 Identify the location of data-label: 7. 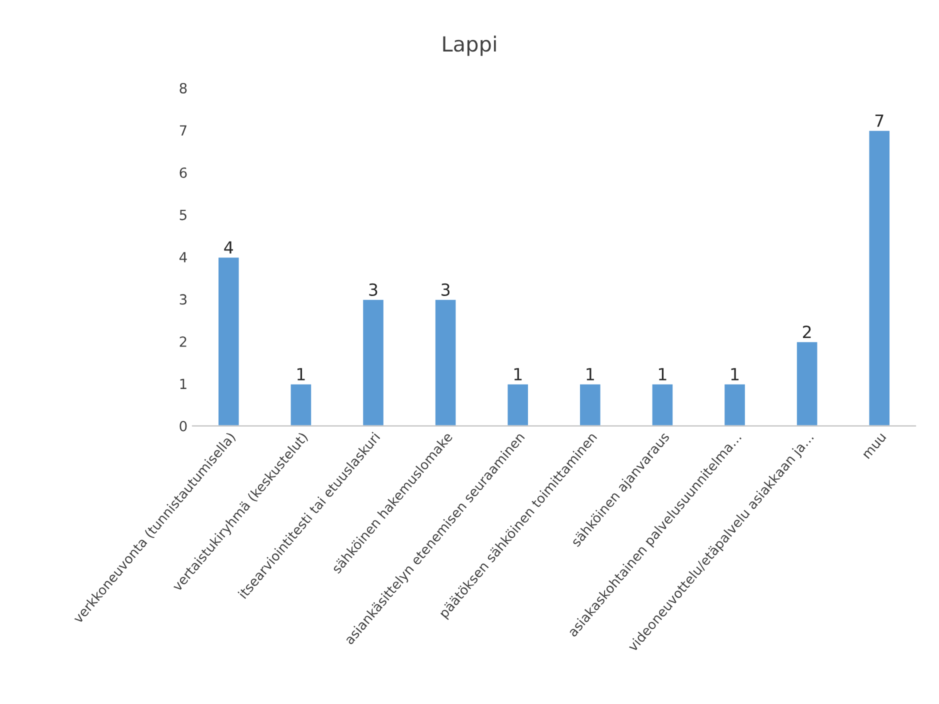
(879, 120).